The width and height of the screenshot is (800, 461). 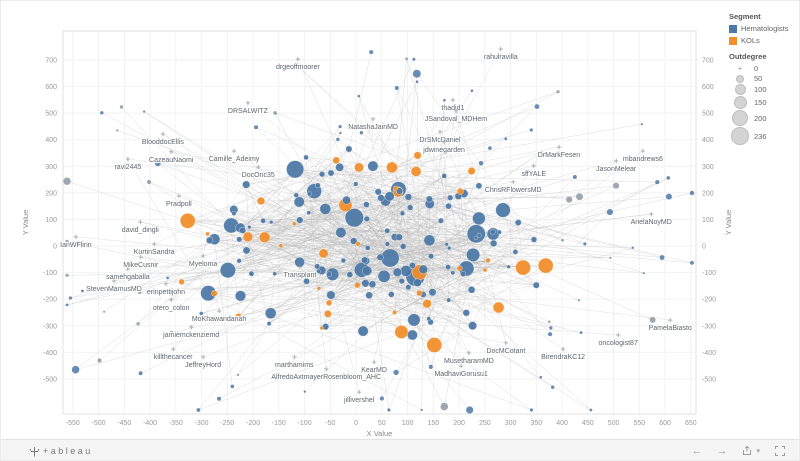 I want to click on tableau-logo: +ableau, so click(x=61, y=451).